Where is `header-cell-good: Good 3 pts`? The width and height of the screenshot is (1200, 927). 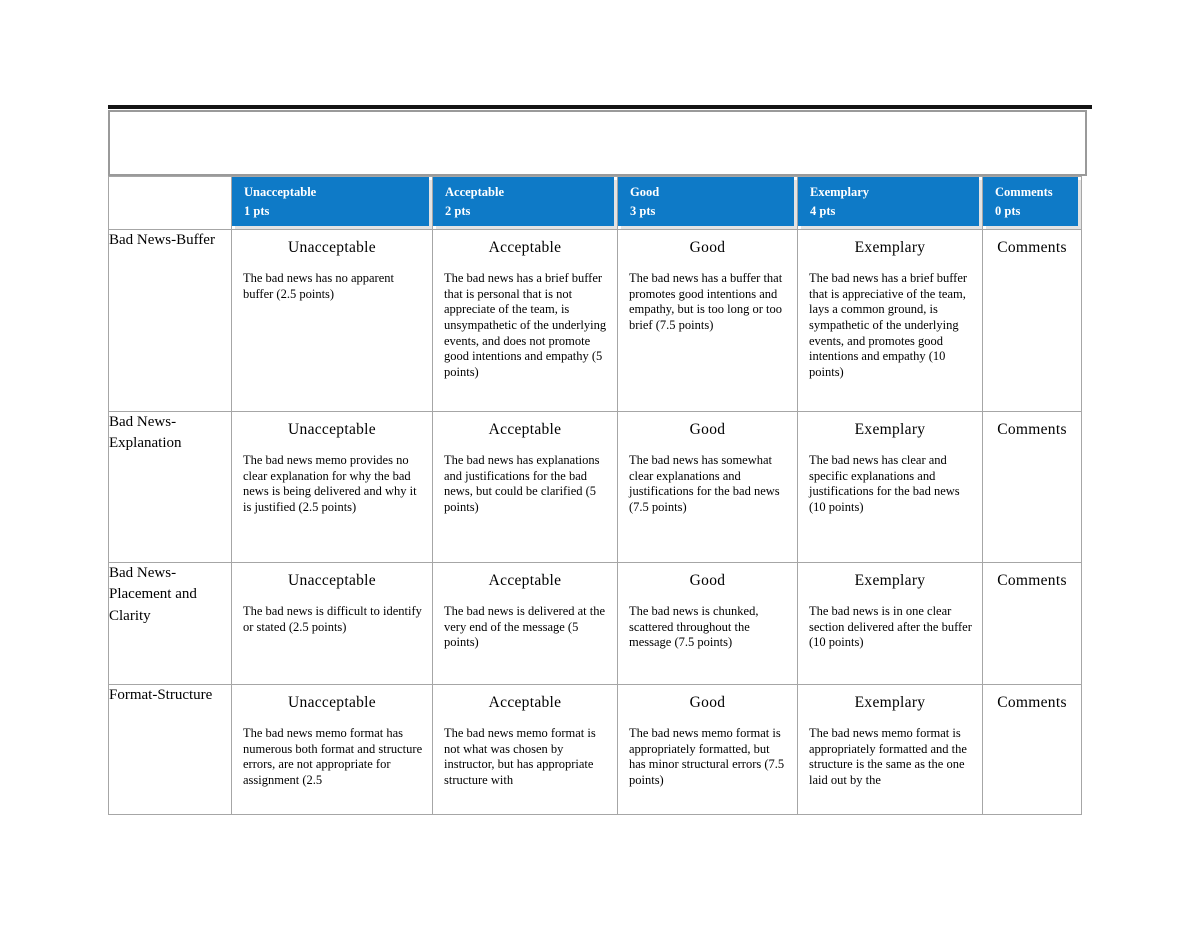 header-cell-good: Good 3 pts is located at coordinates (707, 203).